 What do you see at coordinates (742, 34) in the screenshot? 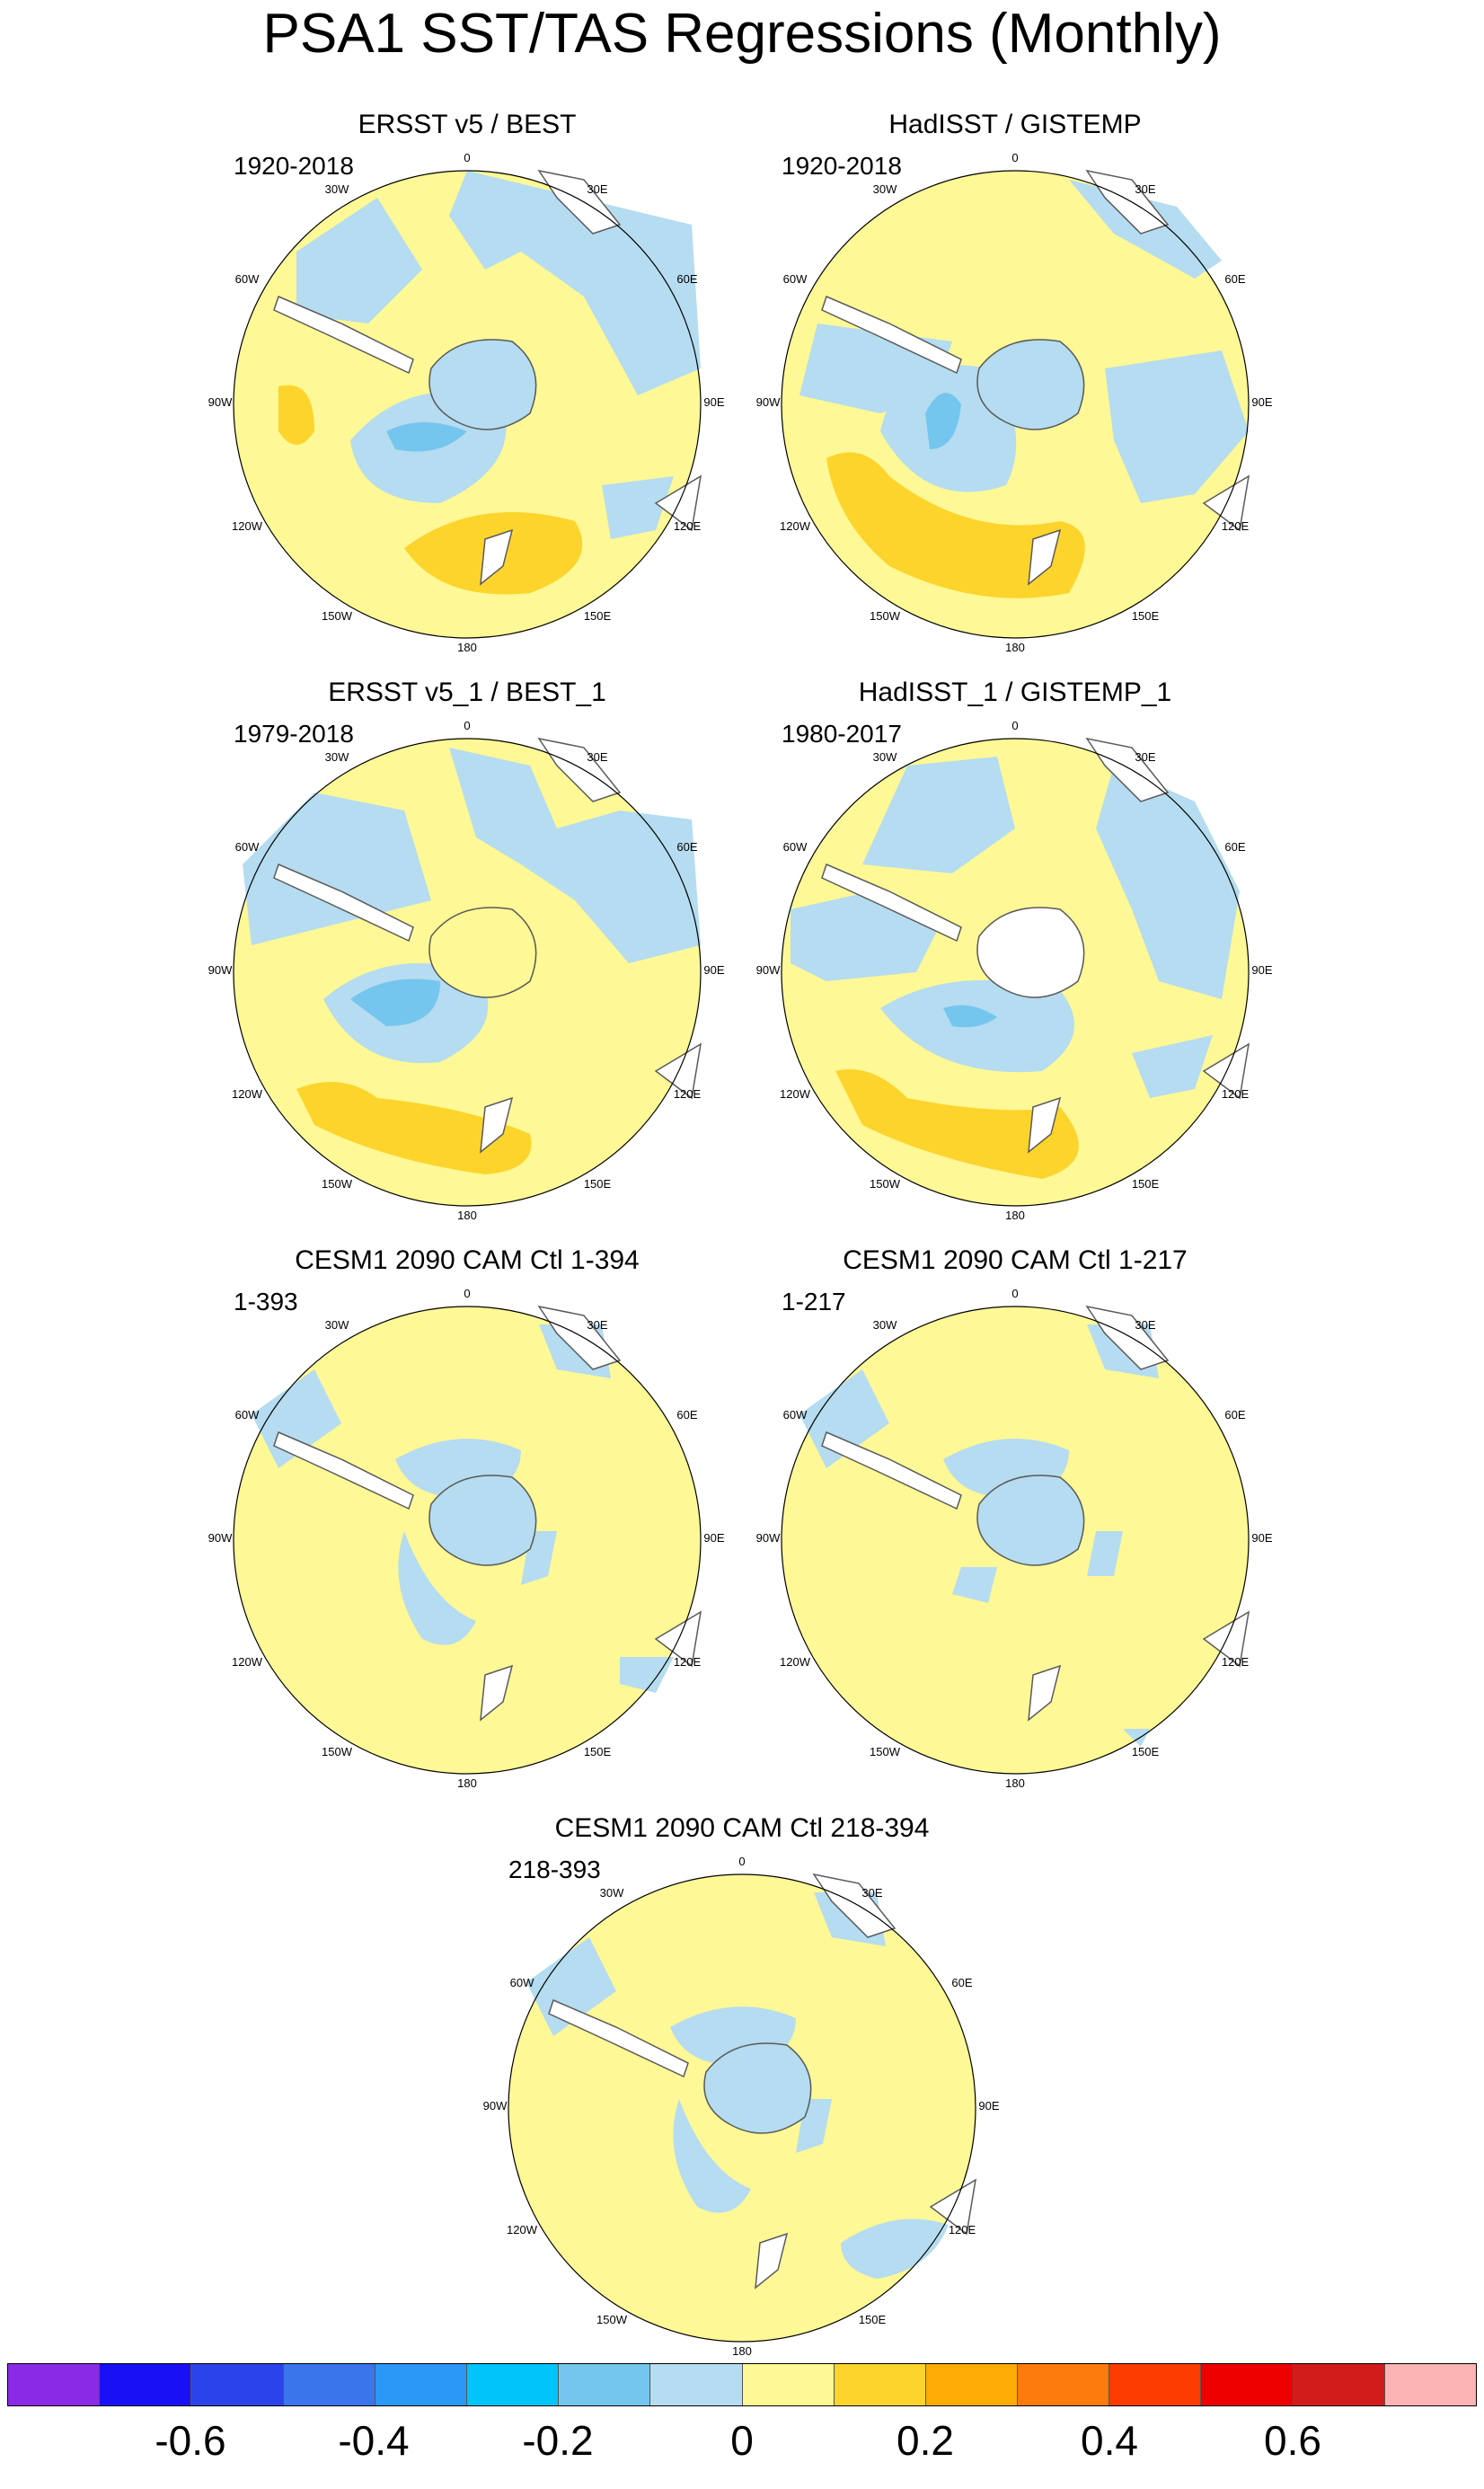
I see `figure-title: PSA1 SST/TAS Regressions (Monthly)` at bounding box center [742, 34].